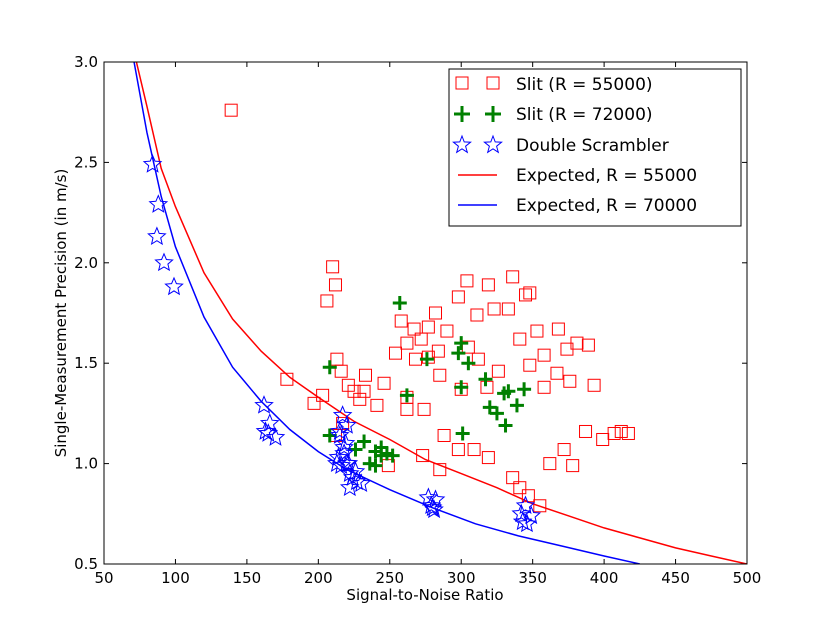 The height and width of the screenshot is (627, 830). What do you see at coordinates (86, 363) in the screenshot?
I see `y-tick-label: 1.5` at bounding box center [86, 363].